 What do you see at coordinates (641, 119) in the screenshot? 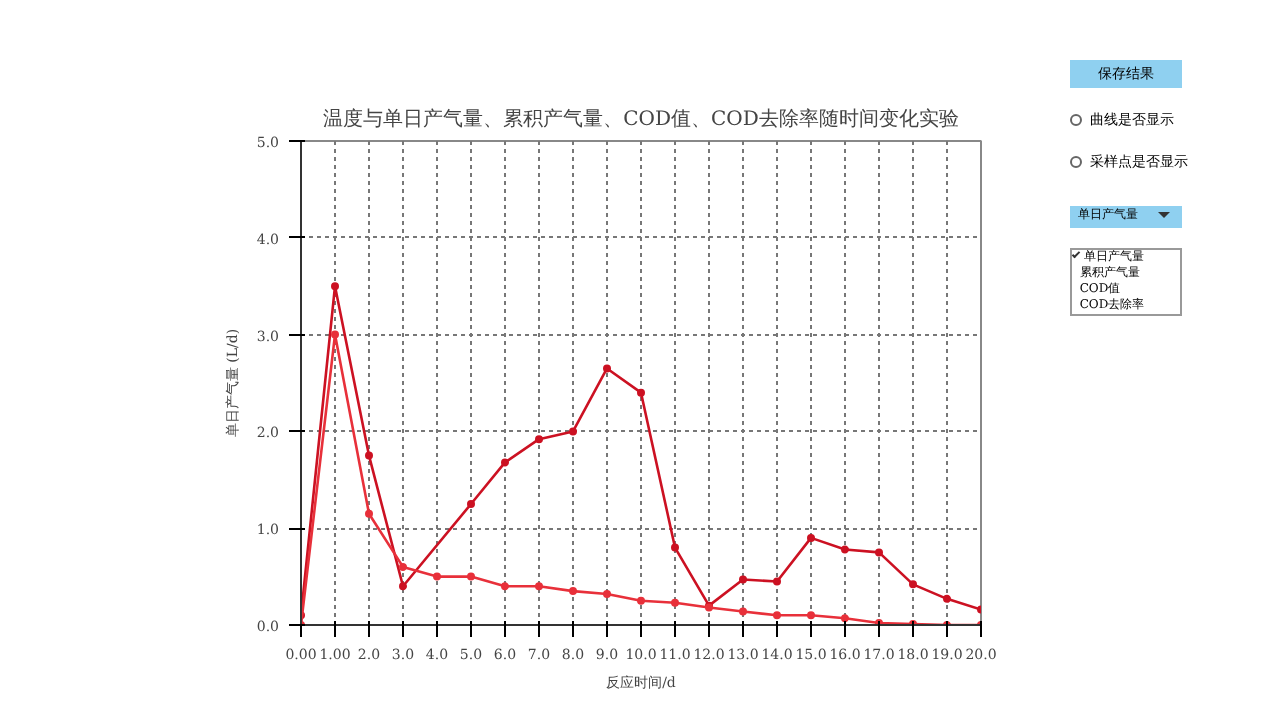
I see `chart-title: 温度与单日产气量、累积产气量、COD值、COD去除率随时间变化实验` at bounding box center [641, 119].